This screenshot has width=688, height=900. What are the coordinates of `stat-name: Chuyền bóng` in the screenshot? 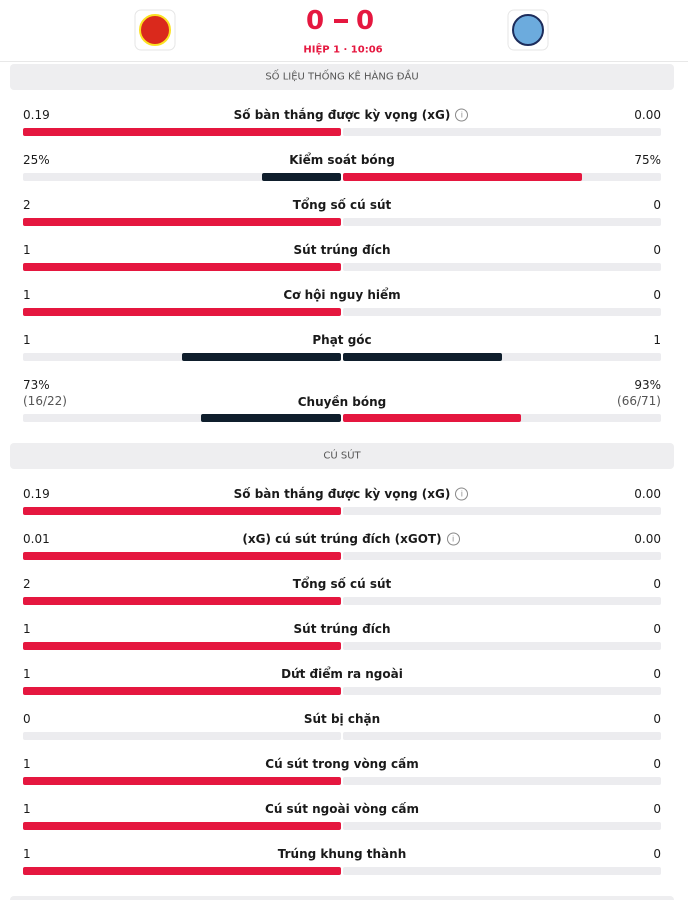 It's located at (342, 402).